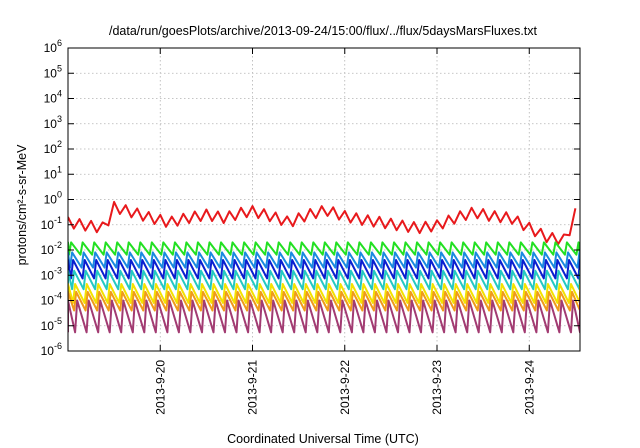 This screenshot has width=640, height=448. What do you see at coordinates (53, 122) in the screenshot?
I see `y-tick-label: 10³` at bounding box center [53, 122].